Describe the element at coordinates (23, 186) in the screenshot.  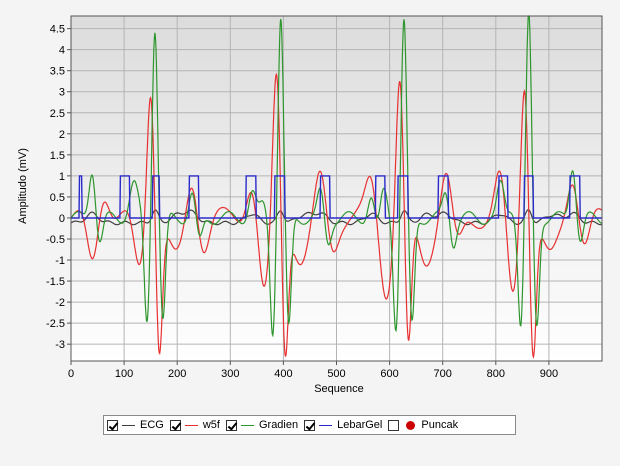
I see `y-axis-label: Amplitudo (mV)` at that location.